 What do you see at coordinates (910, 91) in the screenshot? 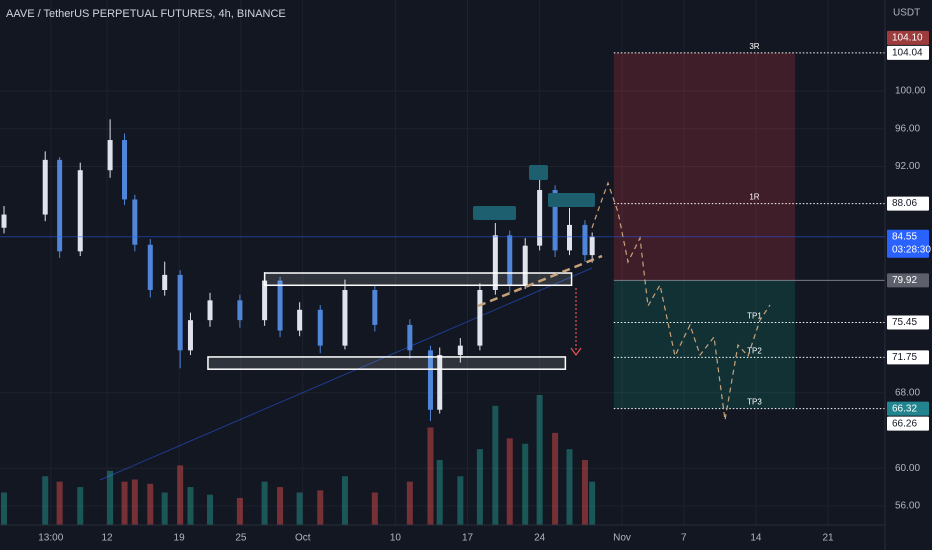
I see `y-tick-label: 100.00` at bounding box center [910, 91].